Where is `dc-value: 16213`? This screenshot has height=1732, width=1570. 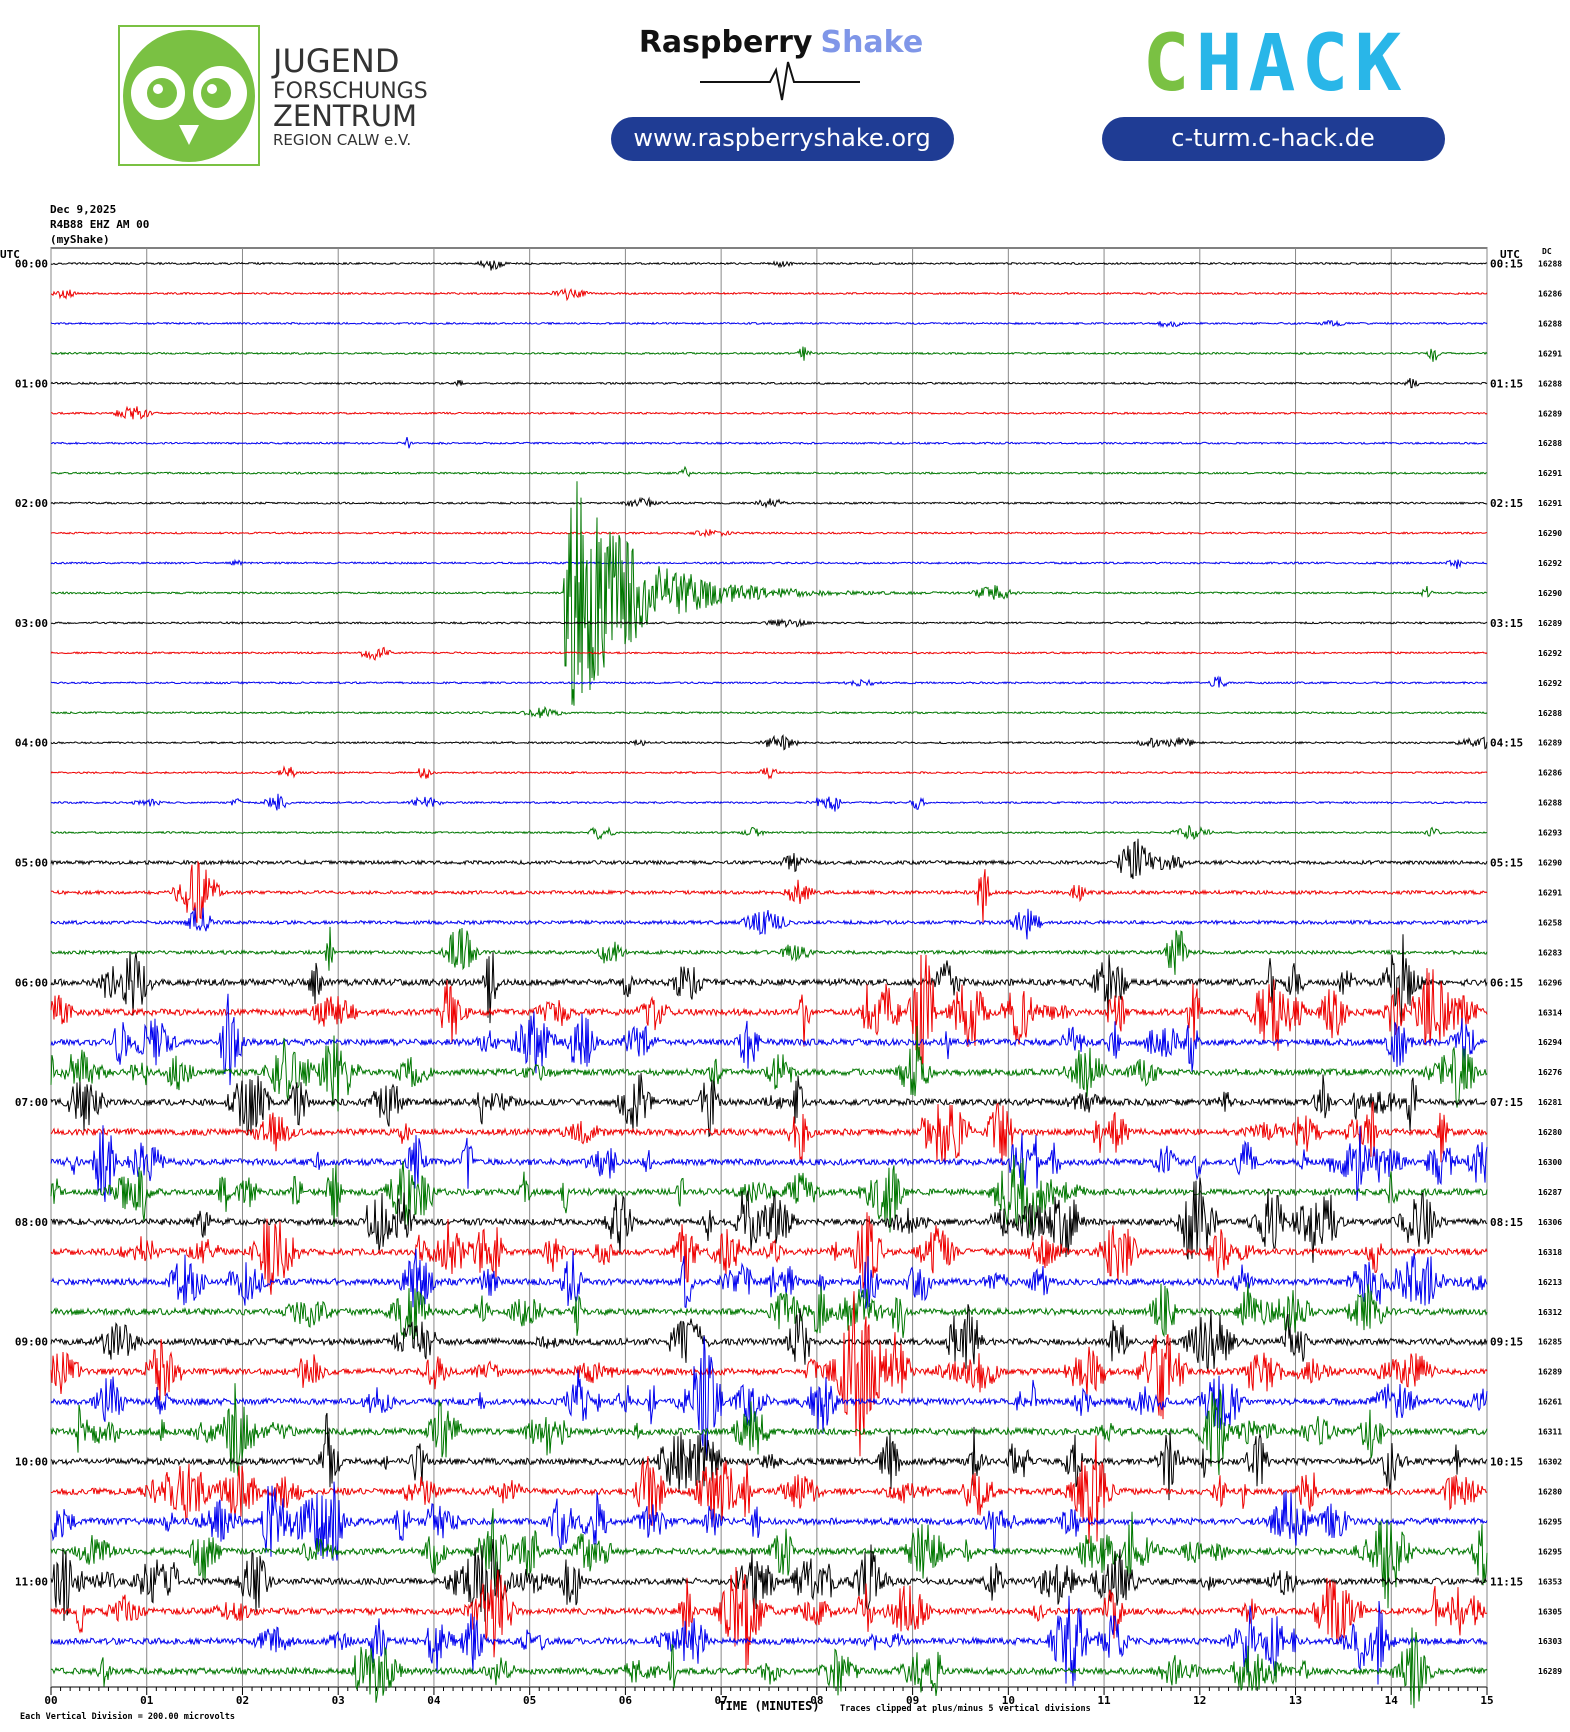 dc-value: 16213 is located at coordinates (1550, 1282).